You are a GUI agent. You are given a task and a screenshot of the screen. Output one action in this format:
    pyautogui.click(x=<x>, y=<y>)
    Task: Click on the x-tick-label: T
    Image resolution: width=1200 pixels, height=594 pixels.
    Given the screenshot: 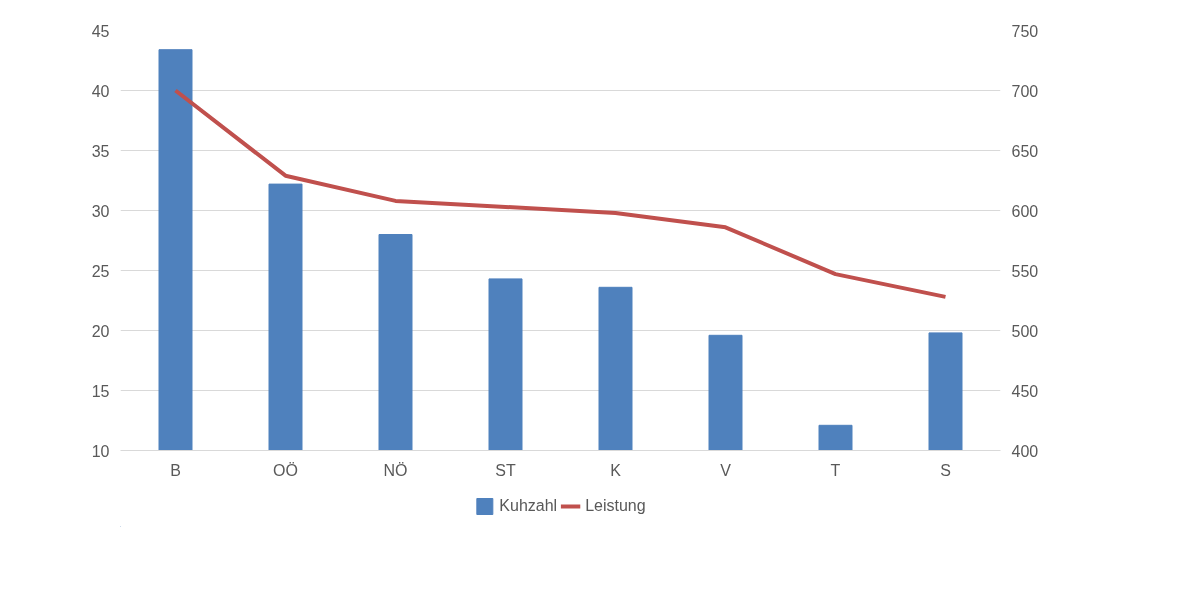 What is the action you would take?
    pyautogui.click(x=835, y=470)
    